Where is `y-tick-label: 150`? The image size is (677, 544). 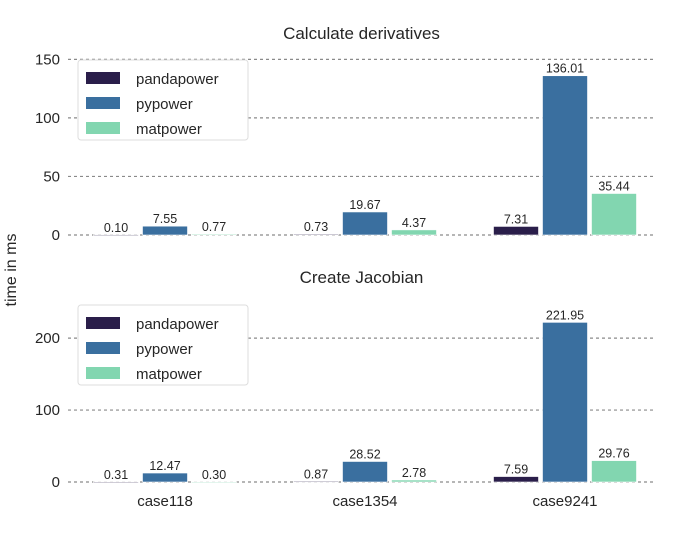 y-tick-label: 150 is located at coordinates (47, 59).